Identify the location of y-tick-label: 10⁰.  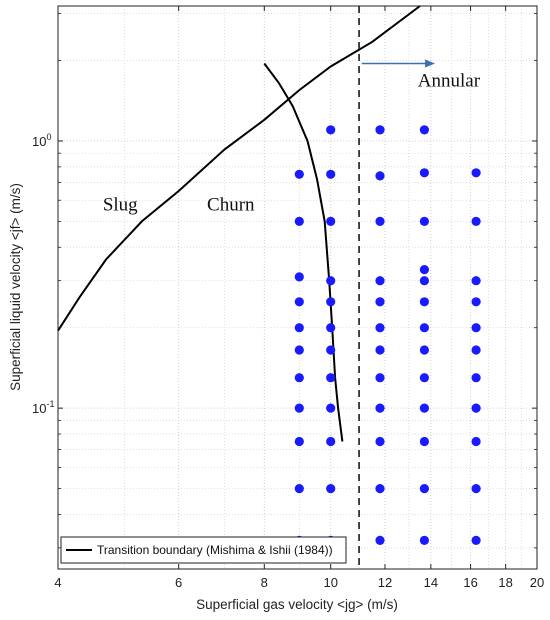
(41, 140).